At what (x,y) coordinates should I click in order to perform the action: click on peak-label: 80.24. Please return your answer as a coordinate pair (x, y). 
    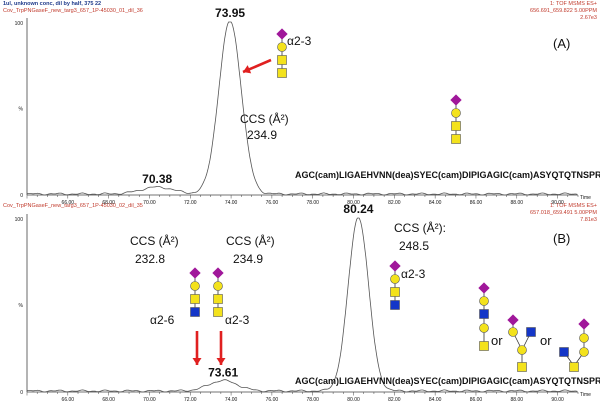
    Looking at the image, I should click on (358, 209).